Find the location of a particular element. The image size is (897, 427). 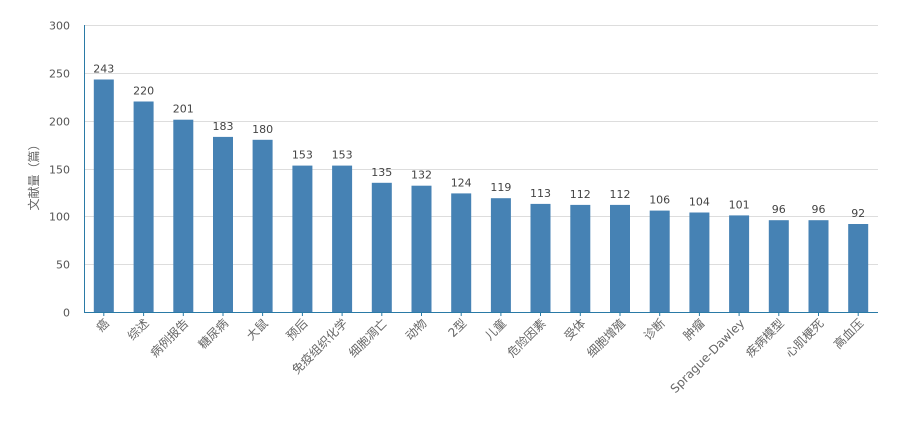

data-label: 119 is located at coordinates (500, 187).